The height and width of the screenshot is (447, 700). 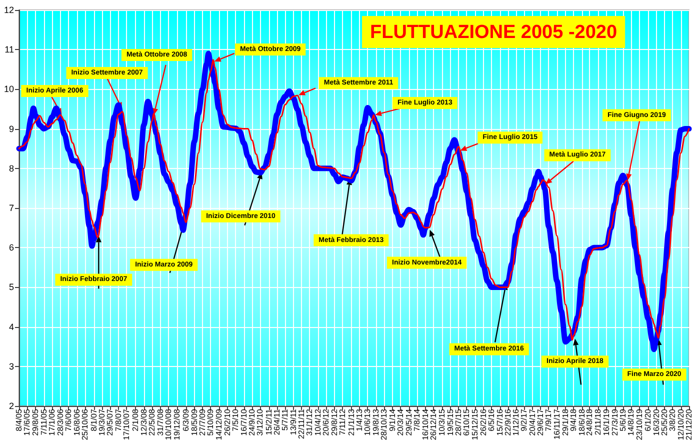 I want to click on y-tick-label: 6, so click(x=11, y=247).